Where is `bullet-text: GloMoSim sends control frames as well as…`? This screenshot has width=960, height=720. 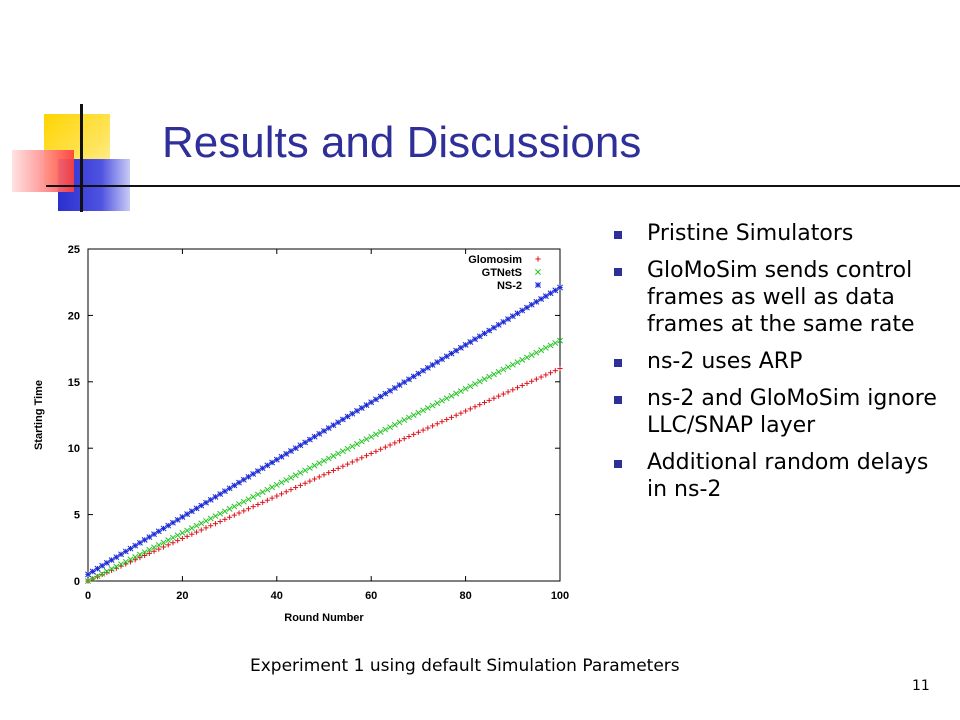 bullet-text: GloMoSim sends control frames as well as… is located at coordinates (781, 297).